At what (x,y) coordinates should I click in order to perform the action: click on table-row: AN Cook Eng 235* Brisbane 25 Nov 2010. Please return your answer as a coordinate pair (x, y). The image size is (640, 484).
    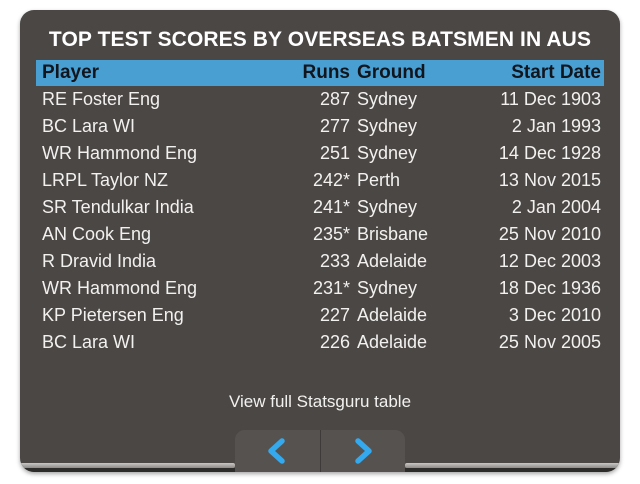
    Looking at the image, I should click on (320, 234).